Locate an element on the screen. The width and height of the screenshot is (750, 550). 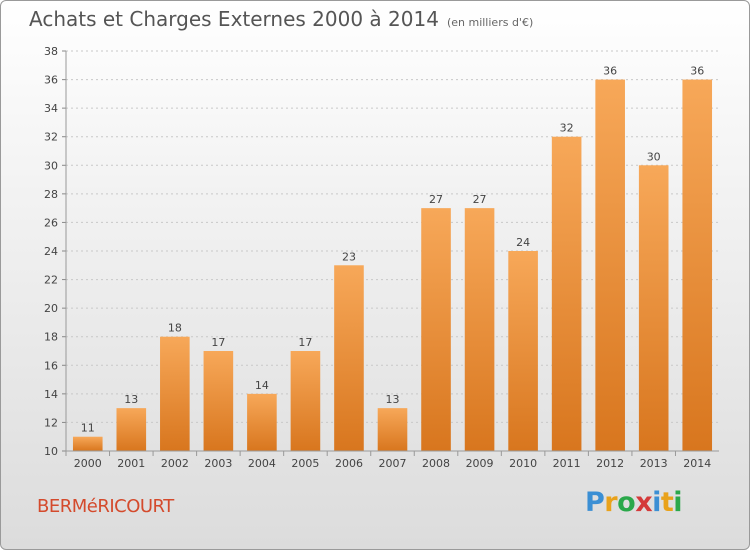
x-tick-label: 2011 is located at coordinates (567, 463).